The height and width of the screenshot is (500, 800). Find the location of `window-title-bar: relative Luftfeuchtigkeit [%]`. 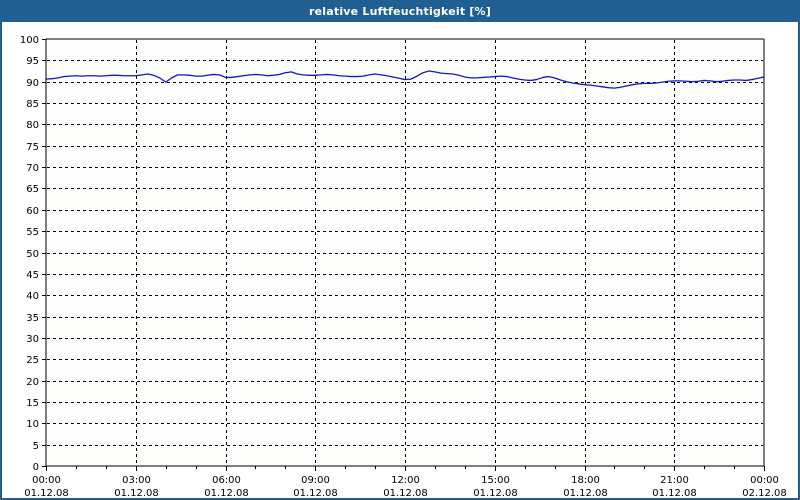

window-title-bar: relative Luftfeuchtigkeit [%] is located at coordinates (400, 12).